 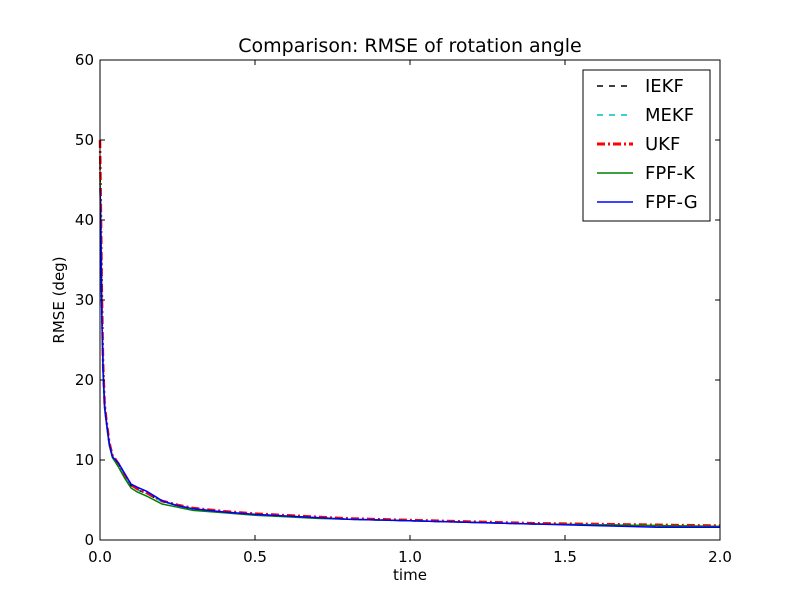 What do you see at coordinates (662, 144) in the screenshot?
I see `legend-label-ukf: UKF` at bounding box center [662, 144].